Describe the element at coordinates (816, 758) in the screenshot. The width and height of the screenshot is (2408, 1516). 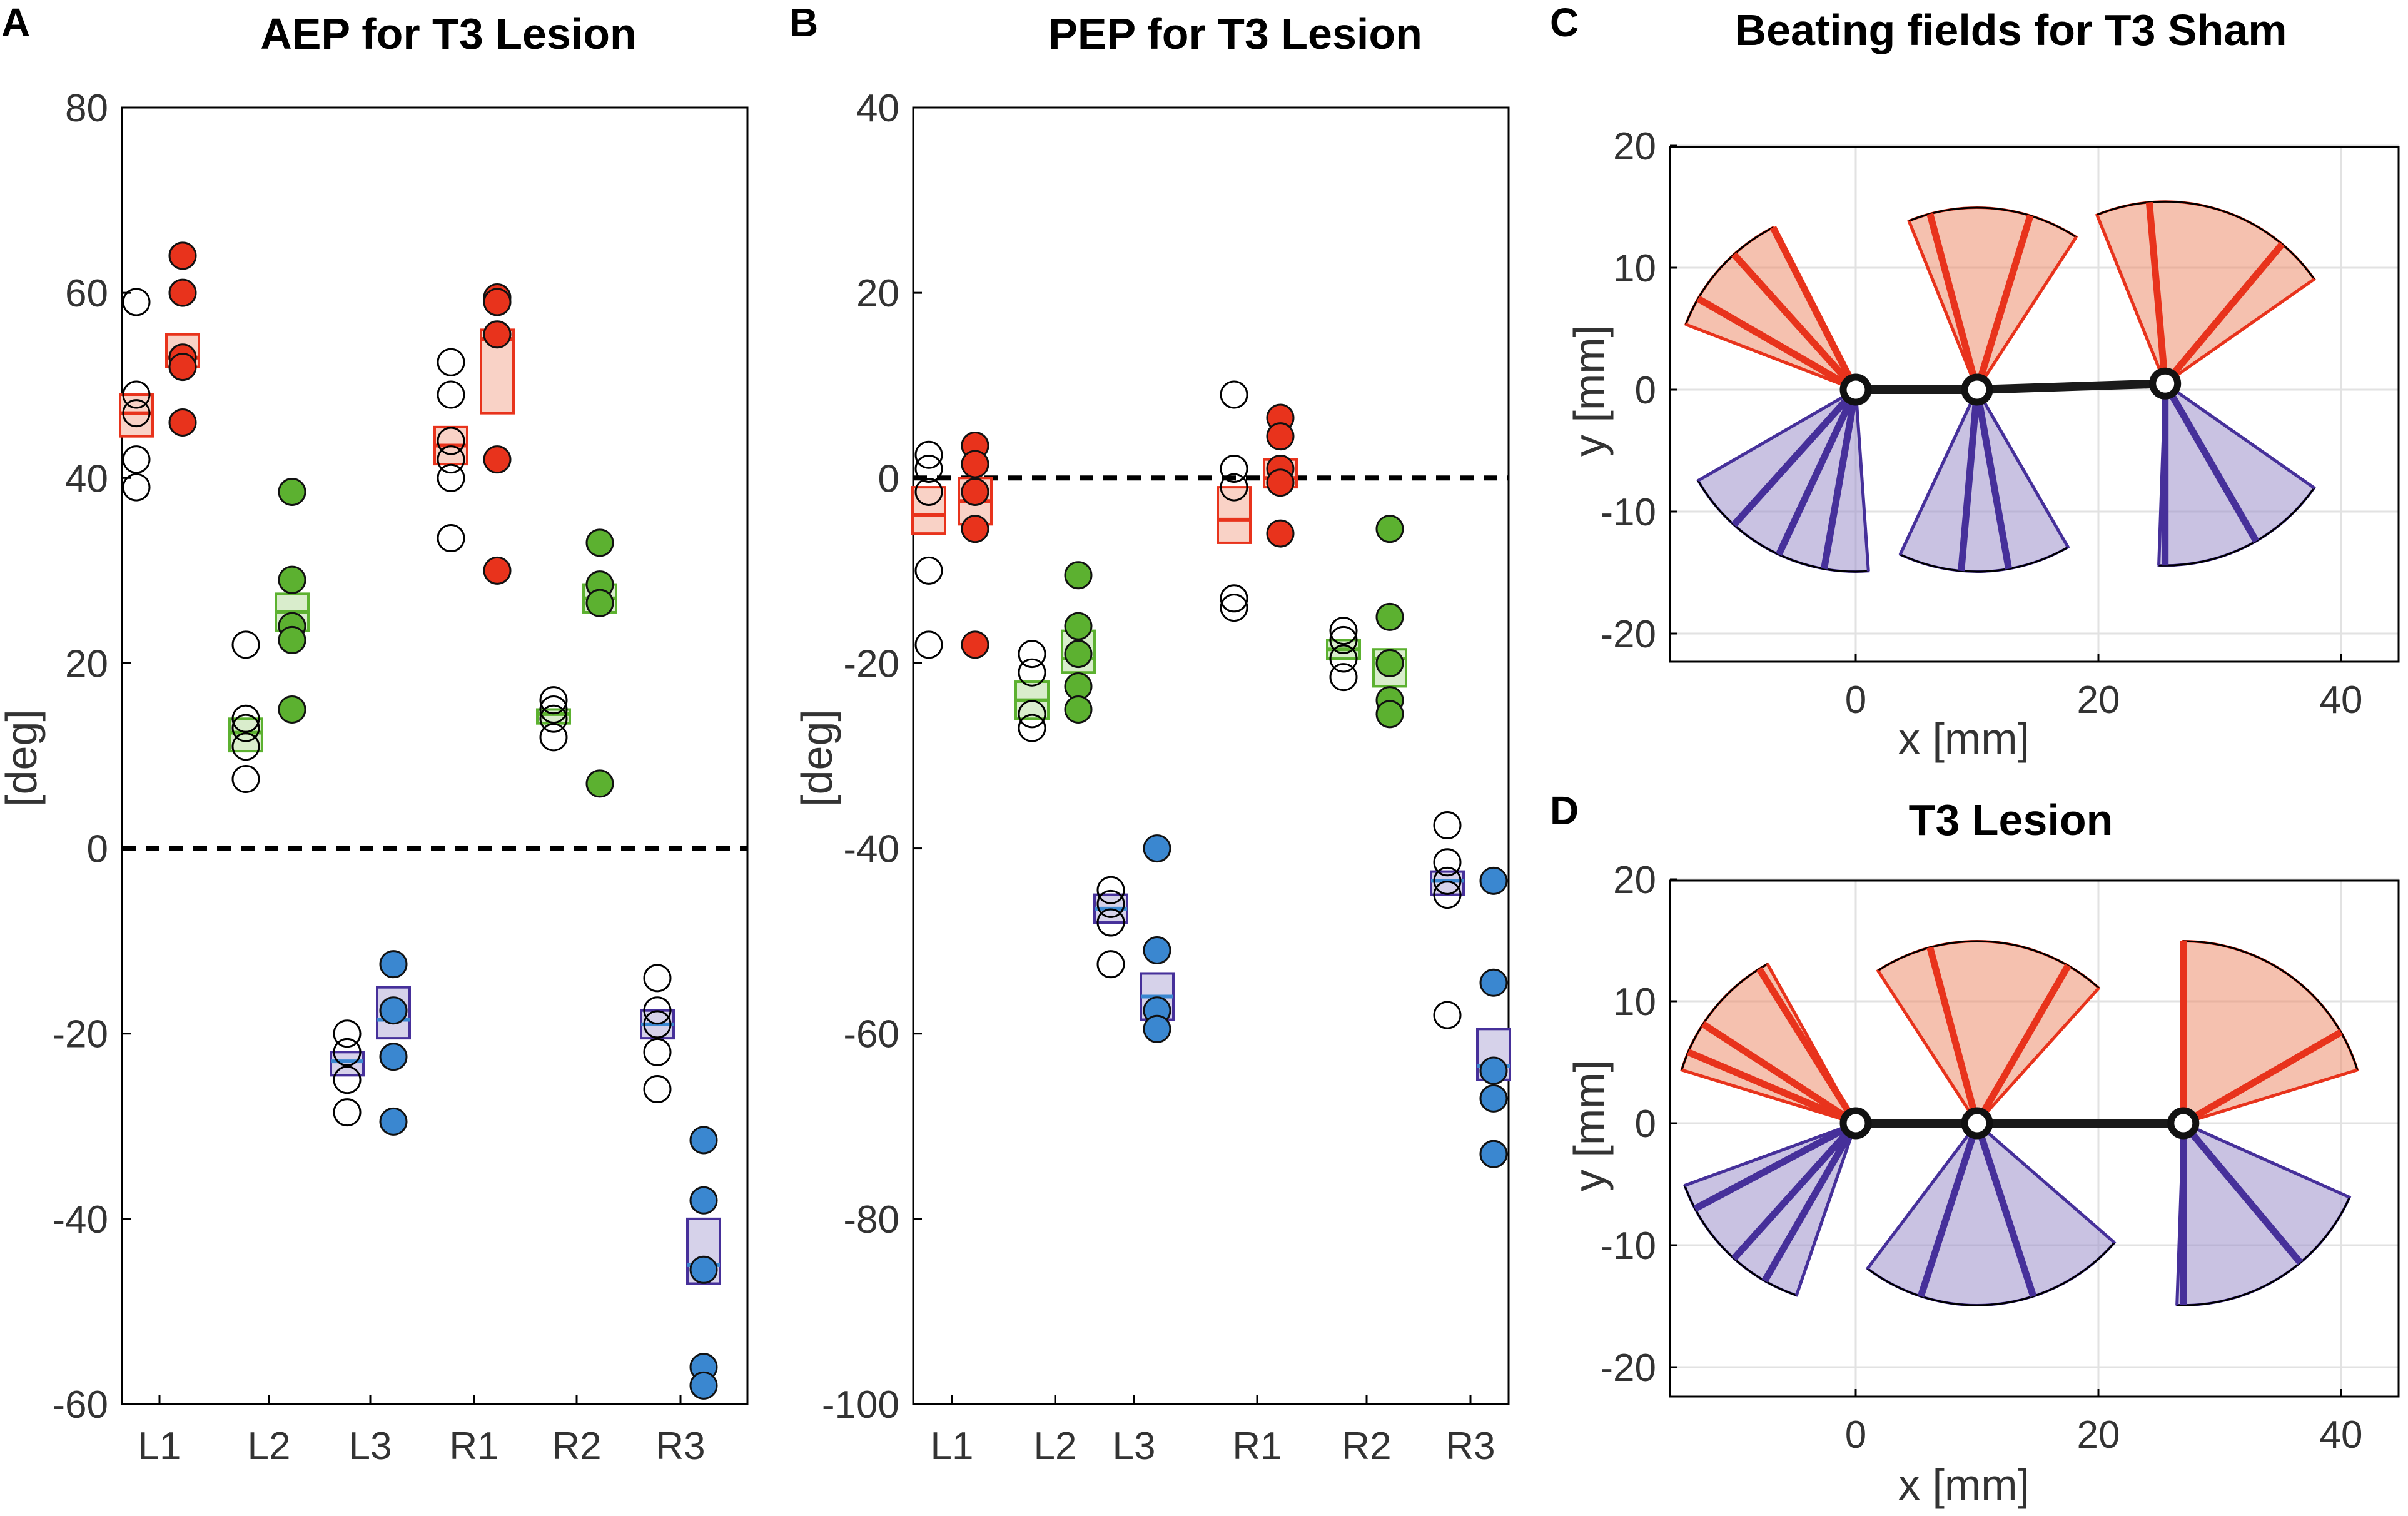
I see `y-axis-label-pep: [deg]` at that location.